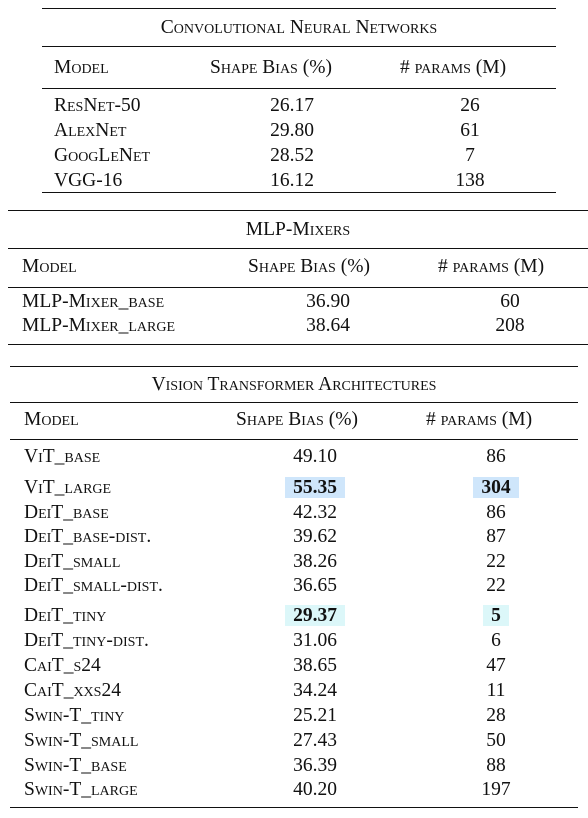 This screenshot has width=588, height=818. What do you see at coordinates (496, 640) in the screenshot?
I see `params-value: 6` at bounding box center [496, 640].